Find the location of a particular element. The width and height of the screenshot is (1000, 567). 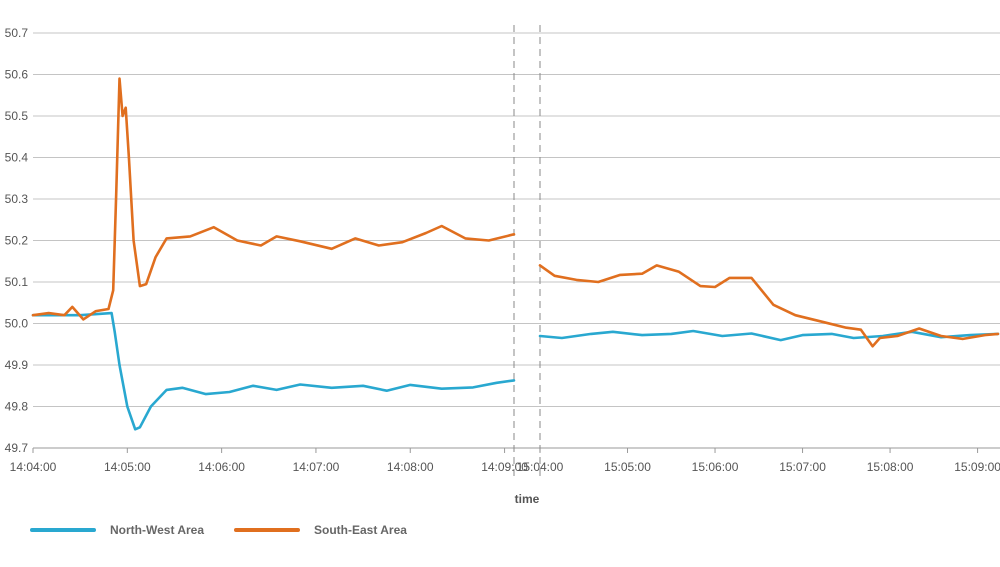

x-tick-label: 14:08:00 is located at coordinates (410, 467).